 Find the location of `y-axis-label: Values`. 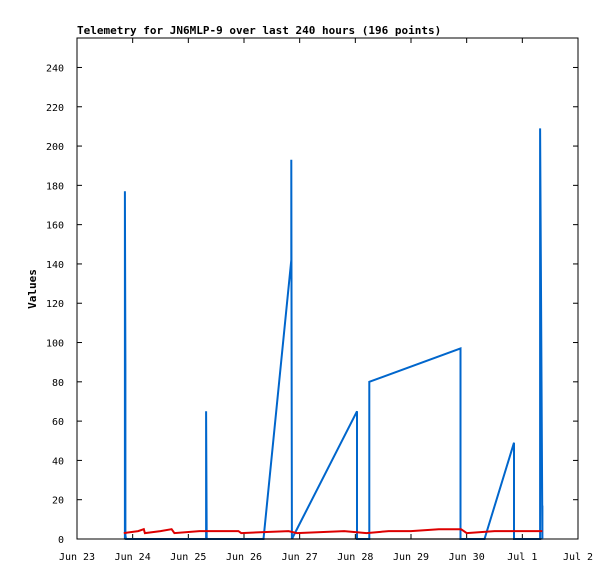

y-axis-label: Values is located at coordinates (32, 289).